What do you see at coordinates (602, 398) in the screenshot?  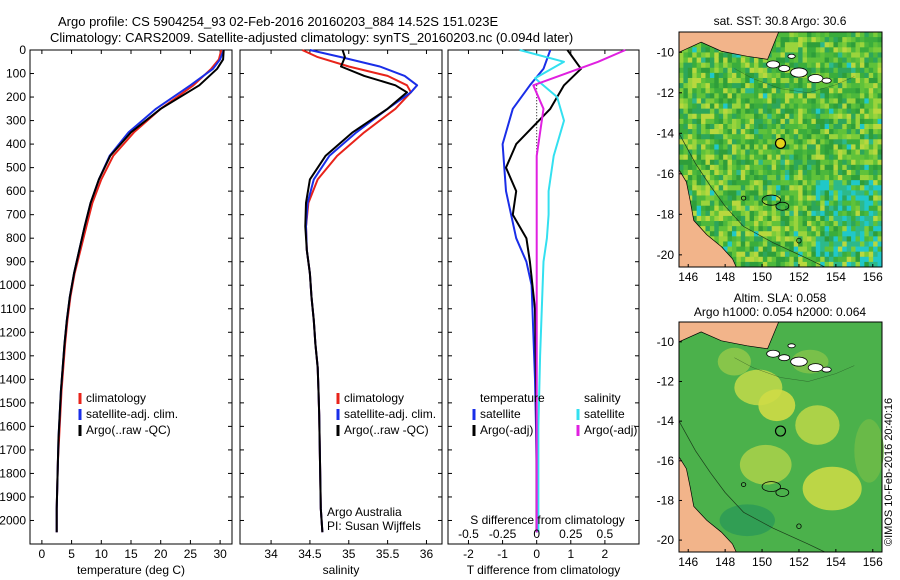 I see `difference-salinity-legend-label: salinity` at bounding box center [602, 398].